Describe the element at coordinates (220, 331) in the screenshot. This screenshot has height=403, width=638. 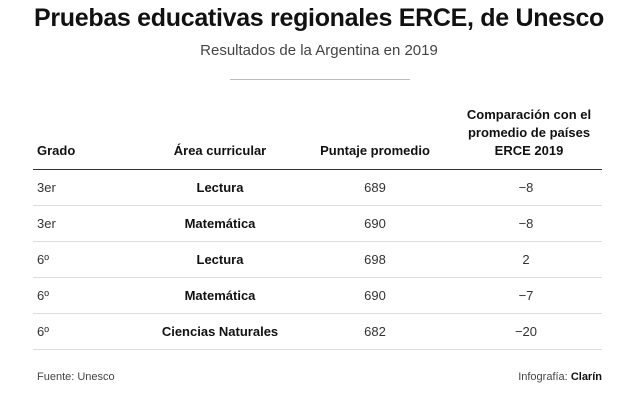
I see `table-cell: Ciencias Naturales` at that location.